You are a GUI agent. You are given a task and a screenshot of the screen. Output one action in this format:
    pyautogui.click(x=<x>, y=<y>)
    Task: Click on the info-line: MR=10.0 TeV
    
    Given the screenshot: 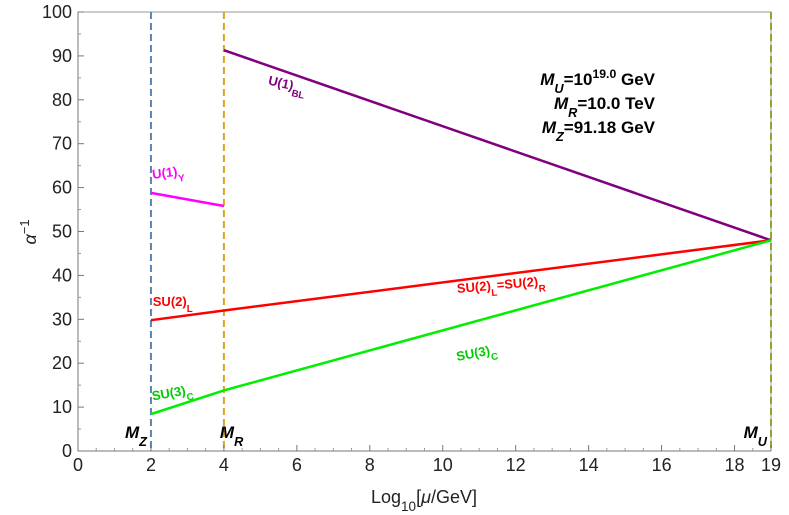 What is the action you would take?
    pyautogui.click(x=605, y=107)
    